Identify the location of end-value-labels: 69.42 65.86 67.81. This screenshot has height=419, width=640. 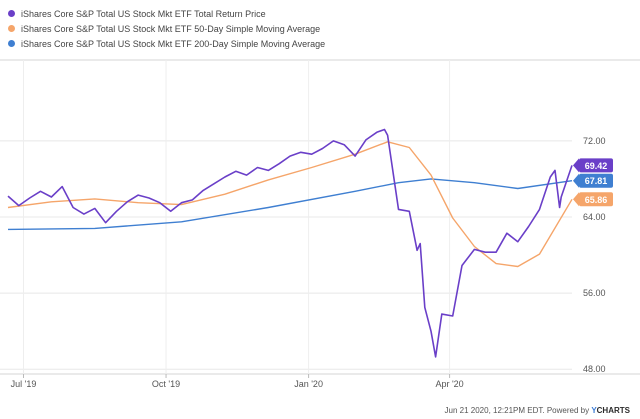
(593, 182).